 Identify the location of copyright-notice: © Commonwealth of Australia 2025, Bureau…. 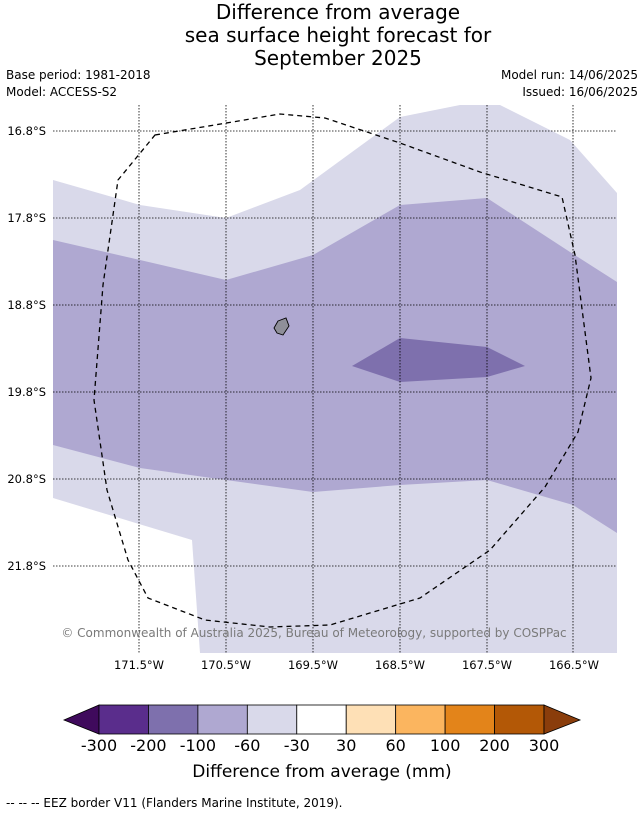
(313, 633).